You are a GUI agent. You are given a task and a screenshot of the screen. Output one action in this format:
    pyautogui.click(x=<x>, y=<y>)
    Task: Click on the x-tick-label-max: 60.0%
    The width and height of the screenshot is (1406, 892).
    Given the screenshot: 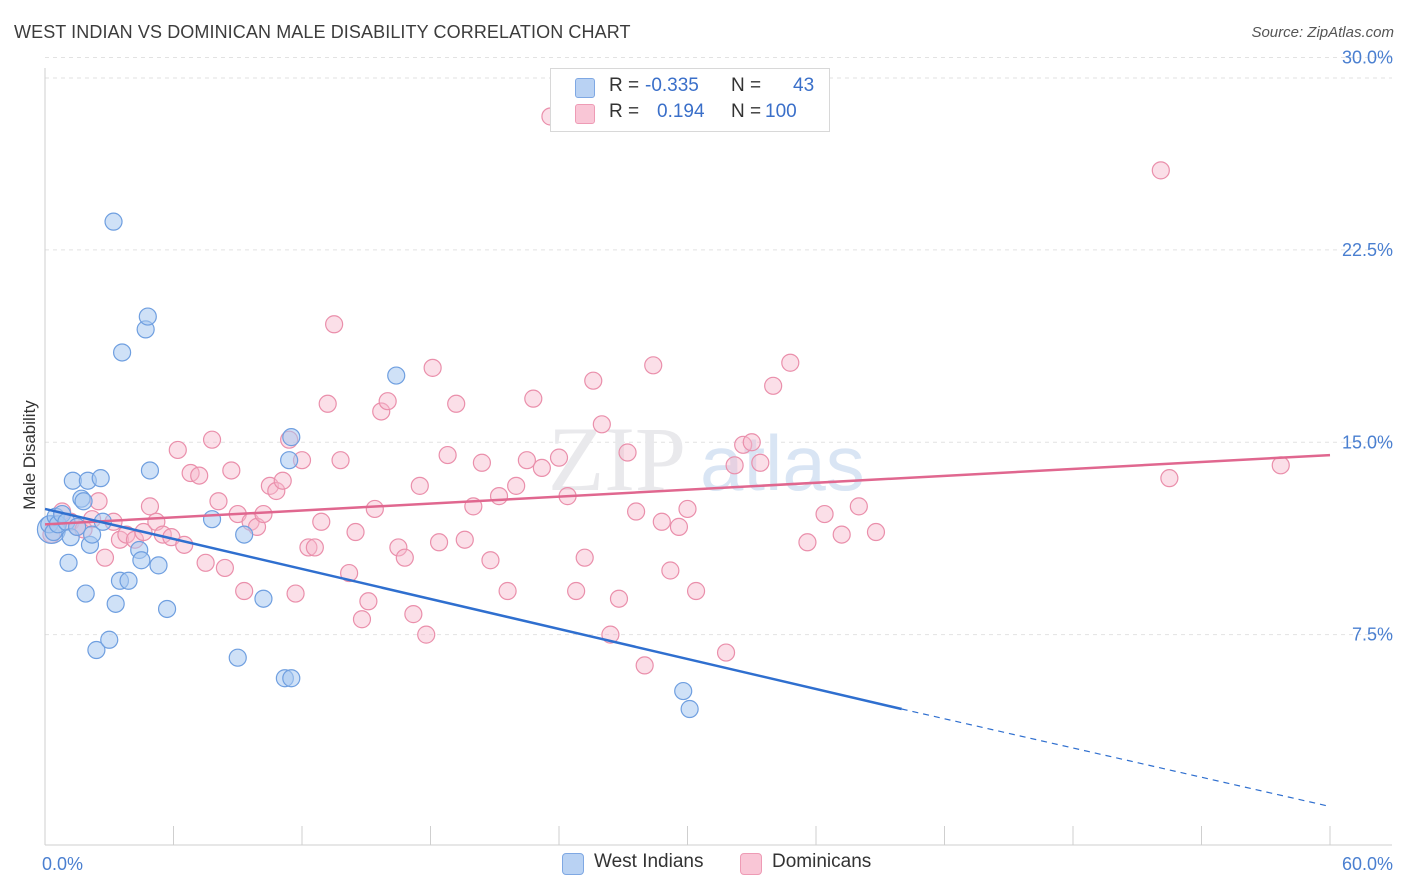 What is the action you would take?
    pyautogui.click(x=1367, y=864)
    